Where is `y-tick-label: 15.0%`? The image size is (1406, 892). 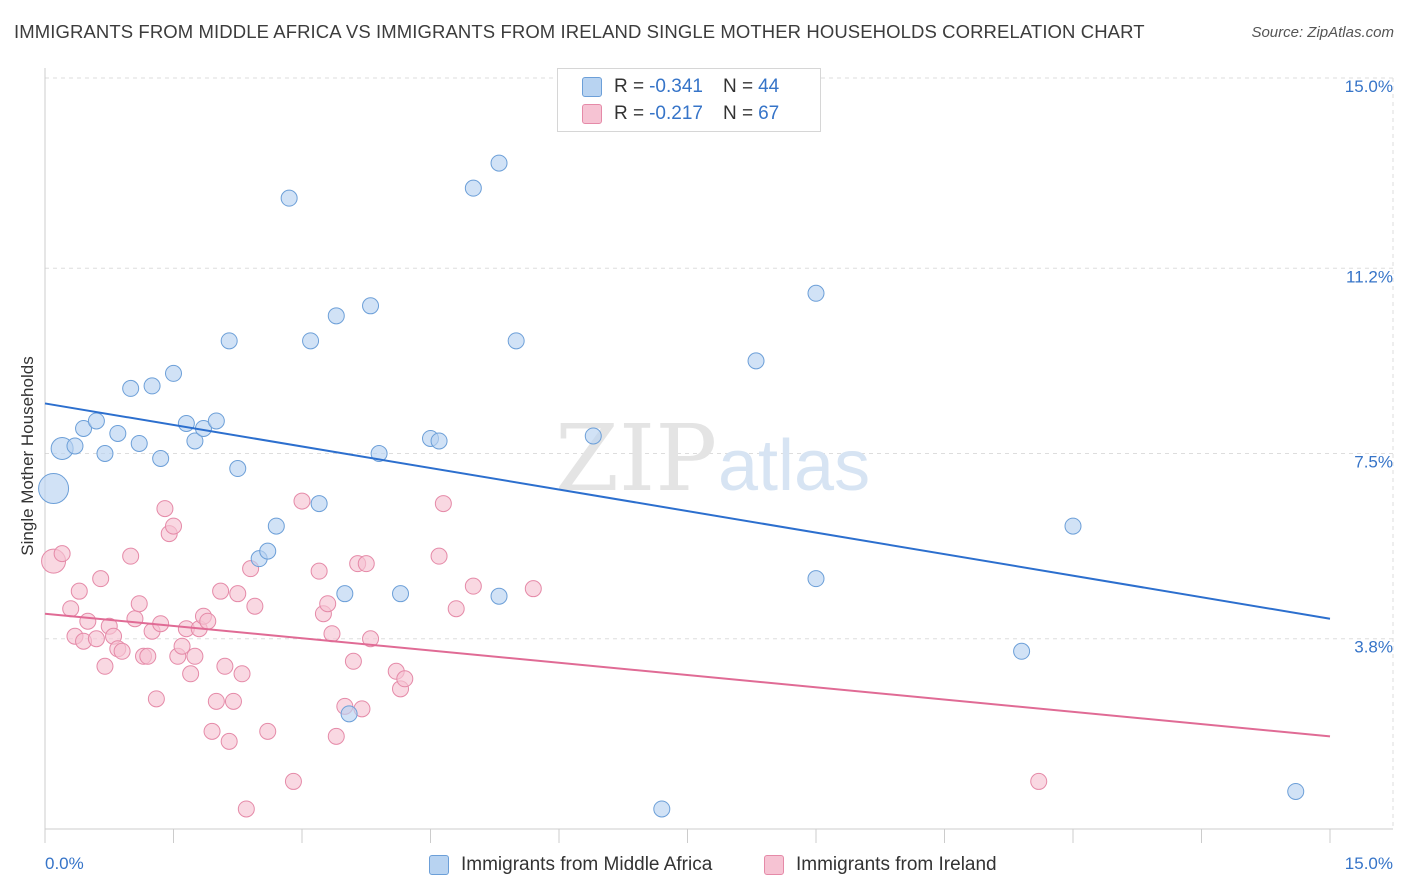
y-tick-label: 15.0% is located at coordinates (1369, 86).